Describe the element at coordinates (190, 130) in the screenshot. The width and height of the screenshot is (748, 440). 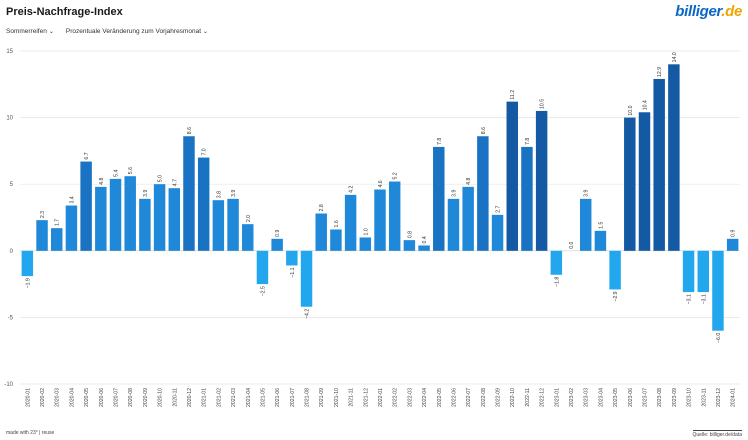
I see `data-label: 8.6` at that location.